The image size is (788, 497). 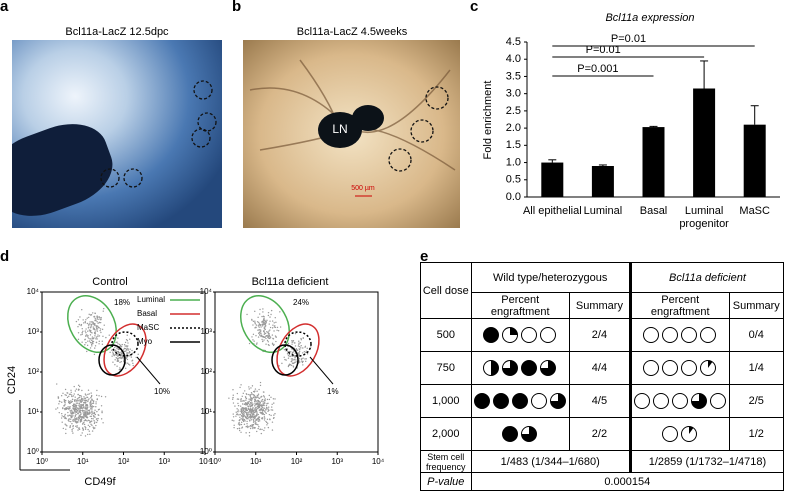 What do you see at coordinates (679, 401) in the screenshot?
I see `icon-row` at bounding box center [679, 401].